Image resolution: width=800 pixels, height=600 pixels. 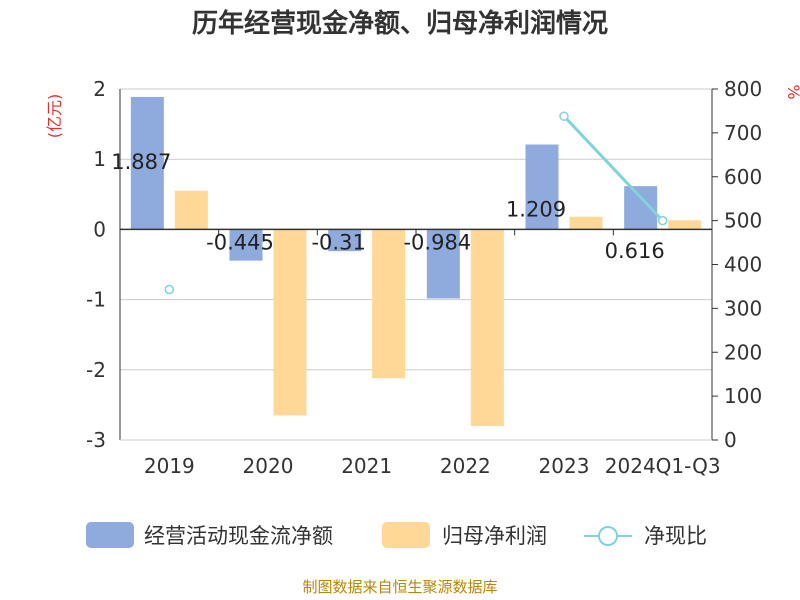 What do you see at coordinates (743, 265) in the screenshot?
I see `right-tick-label: 400` at bounding box center [743, 265].